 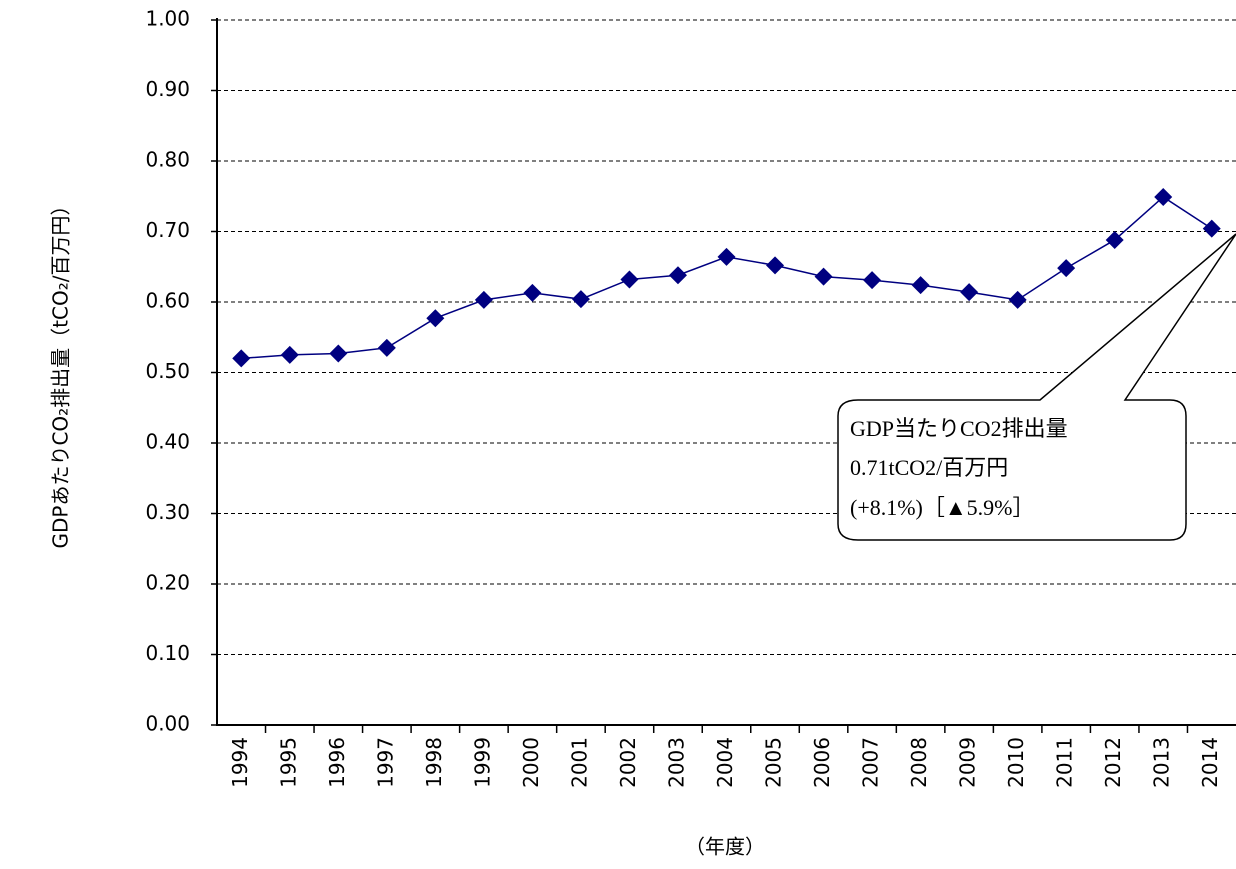 What do you see at coordinates (942, 507) in the screenshot?
I see `annotation-line: (+8.1%)［▲5.9%］` at bounding box center [942, 507].